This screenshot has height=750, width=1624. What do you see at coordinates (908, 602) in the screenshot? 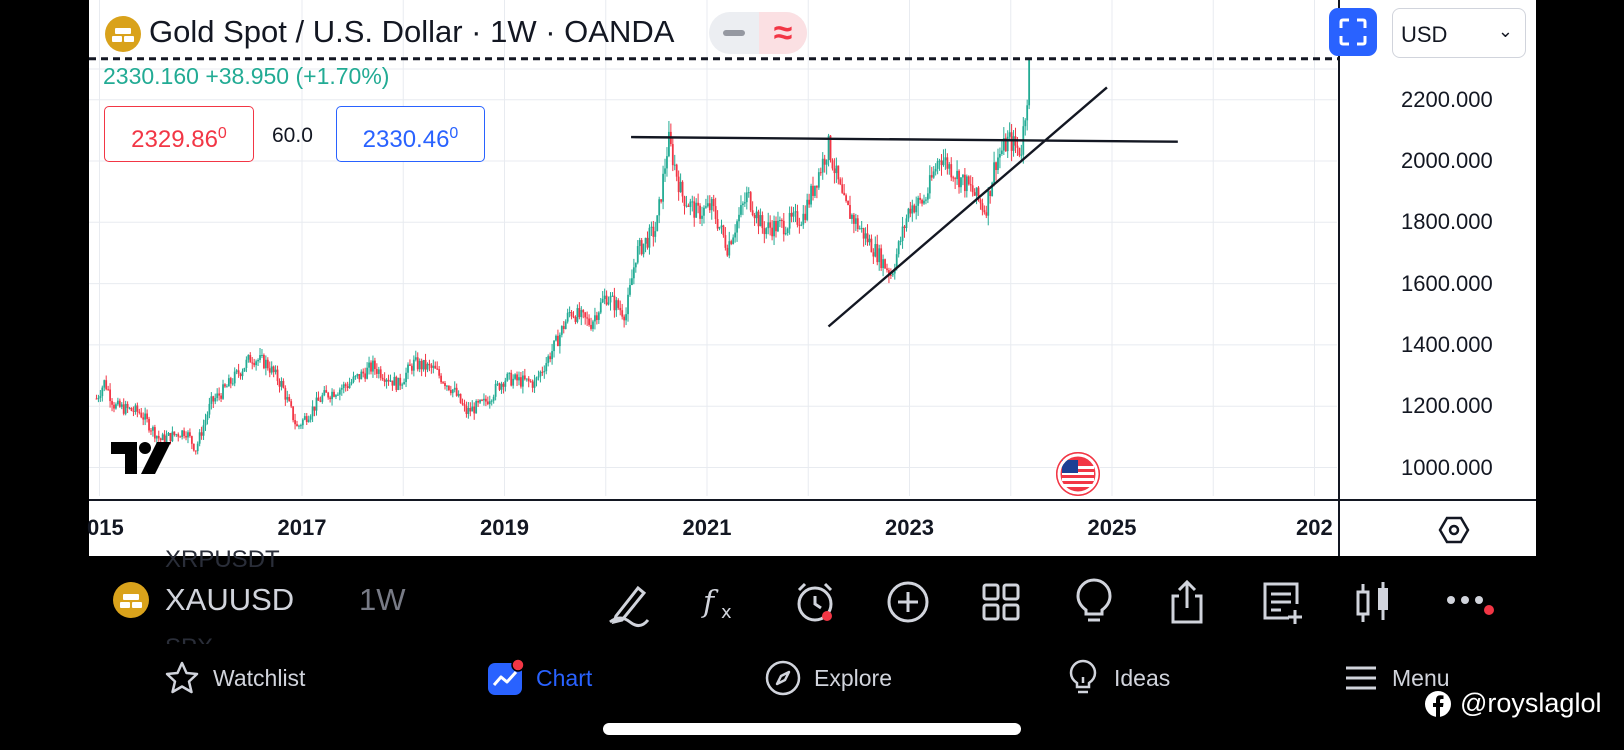
I see `add-icon` at bounding box center [908, 602].